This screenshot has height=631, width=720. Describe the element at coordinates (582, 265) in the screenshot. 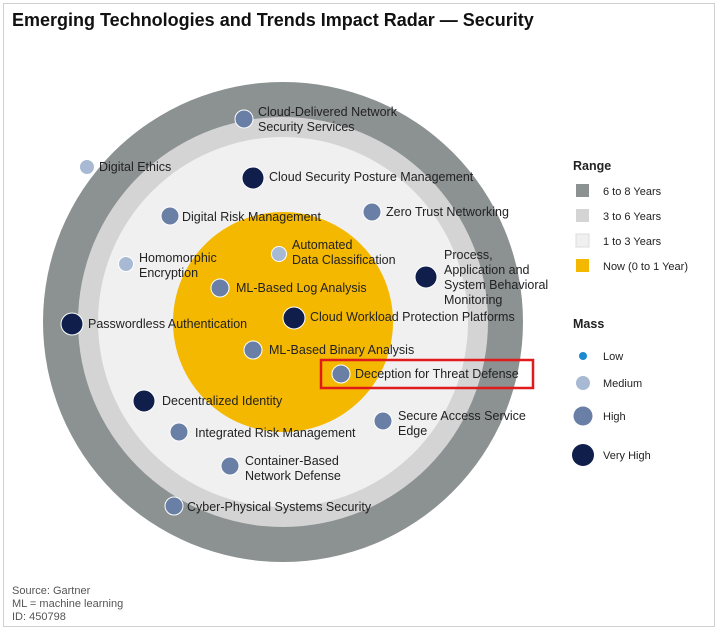

I see `legend-swatch-now-0-to-1-year` at that location.